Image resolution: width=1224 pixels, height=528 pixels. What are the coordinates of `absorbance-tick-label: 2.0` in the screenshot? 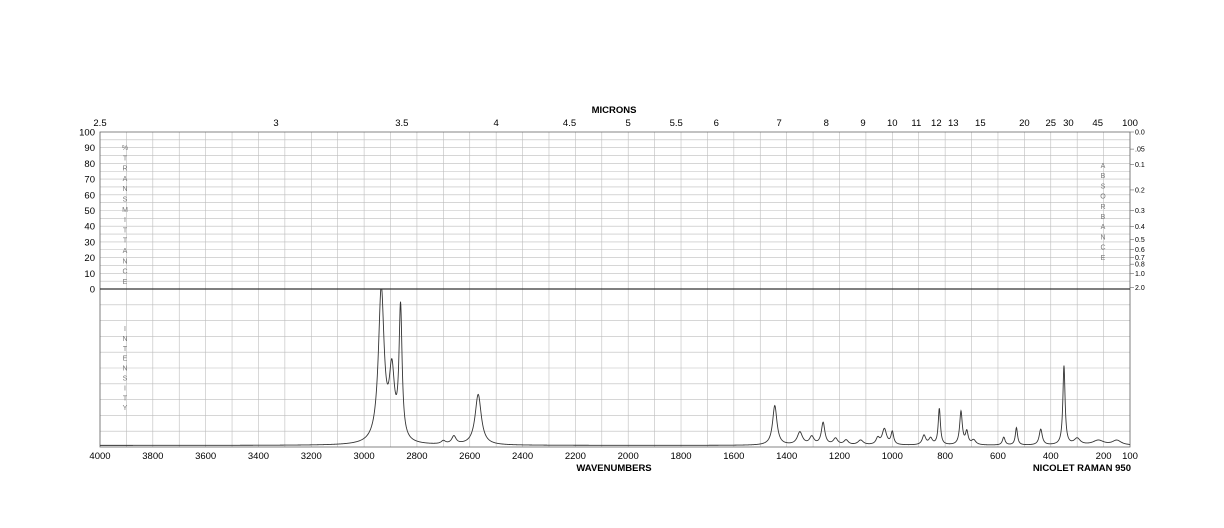 It's located at (1140, 288).